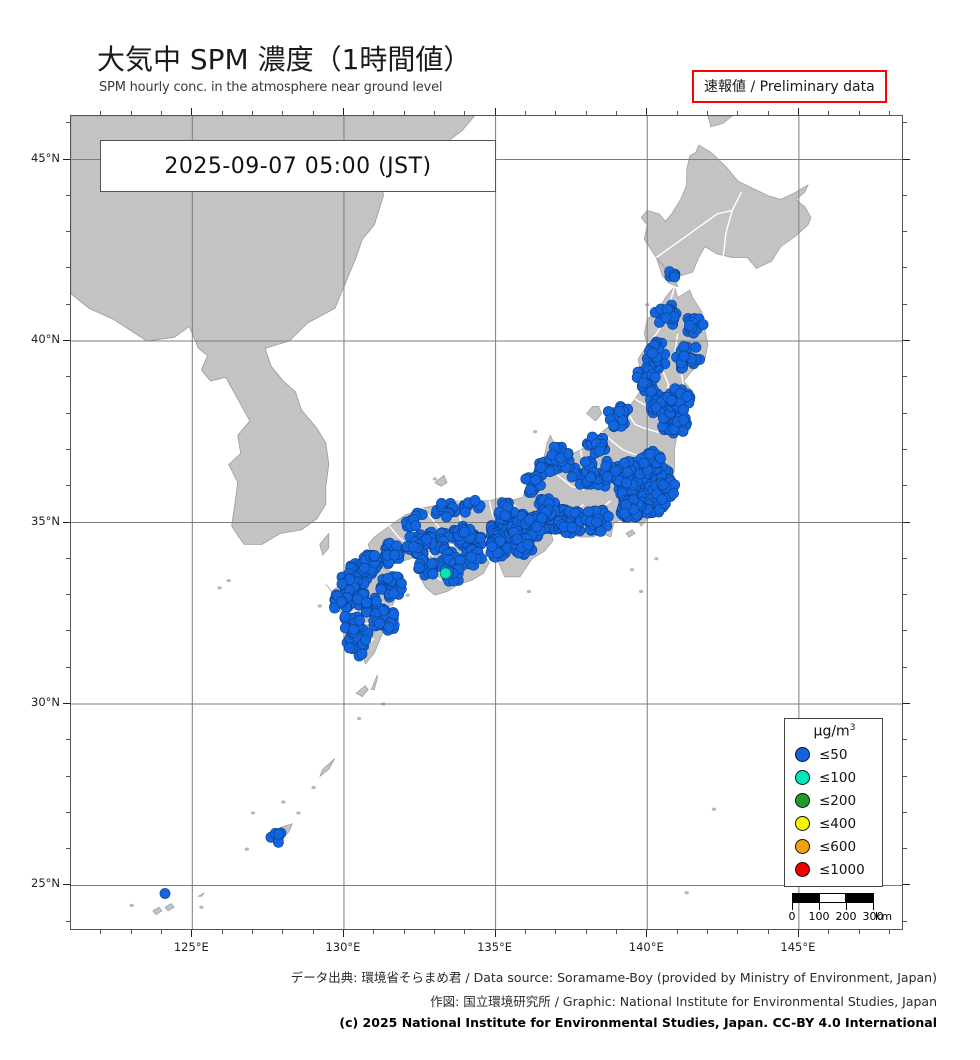 The height and width of the screenshot is (1060, 980). I want to click on station-point-highlight, so click(445, 573).